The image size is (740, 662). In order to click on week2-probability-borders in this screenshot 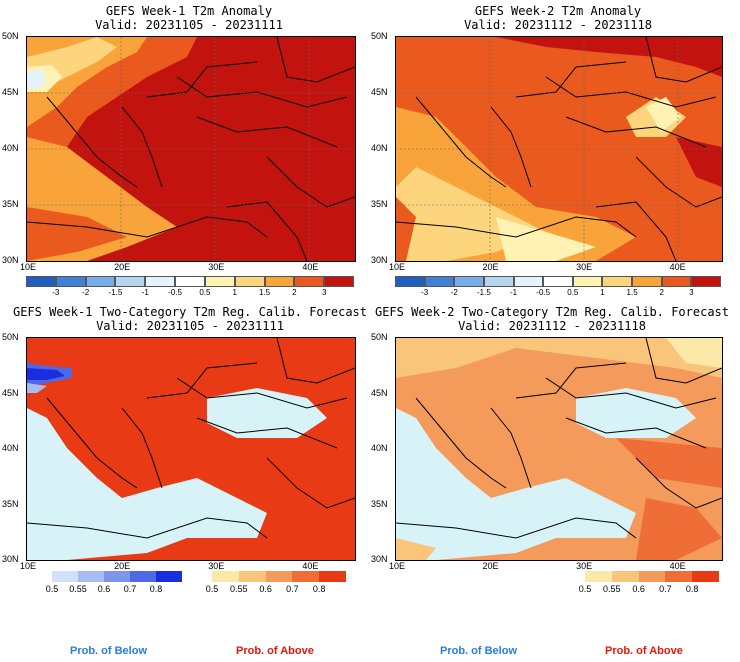, I will do `click(559, 438)`.